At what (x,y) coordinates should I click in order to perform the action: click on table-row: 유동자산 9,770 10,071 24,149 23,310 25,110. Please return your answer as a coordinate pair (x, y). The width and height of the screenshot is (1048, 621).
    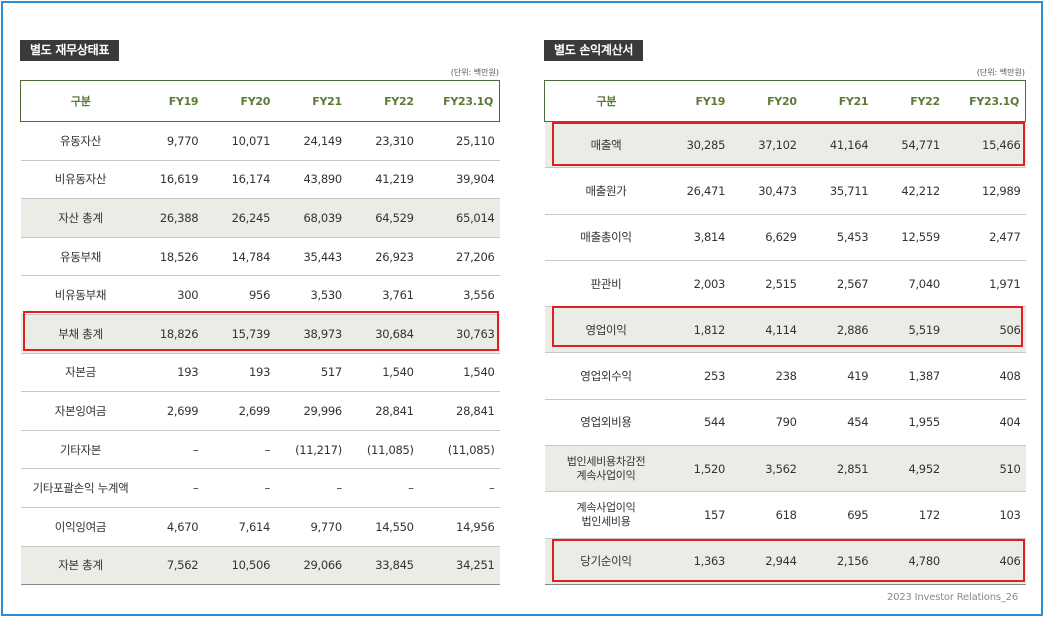
    Looking at the image, I should click on (260, 141).